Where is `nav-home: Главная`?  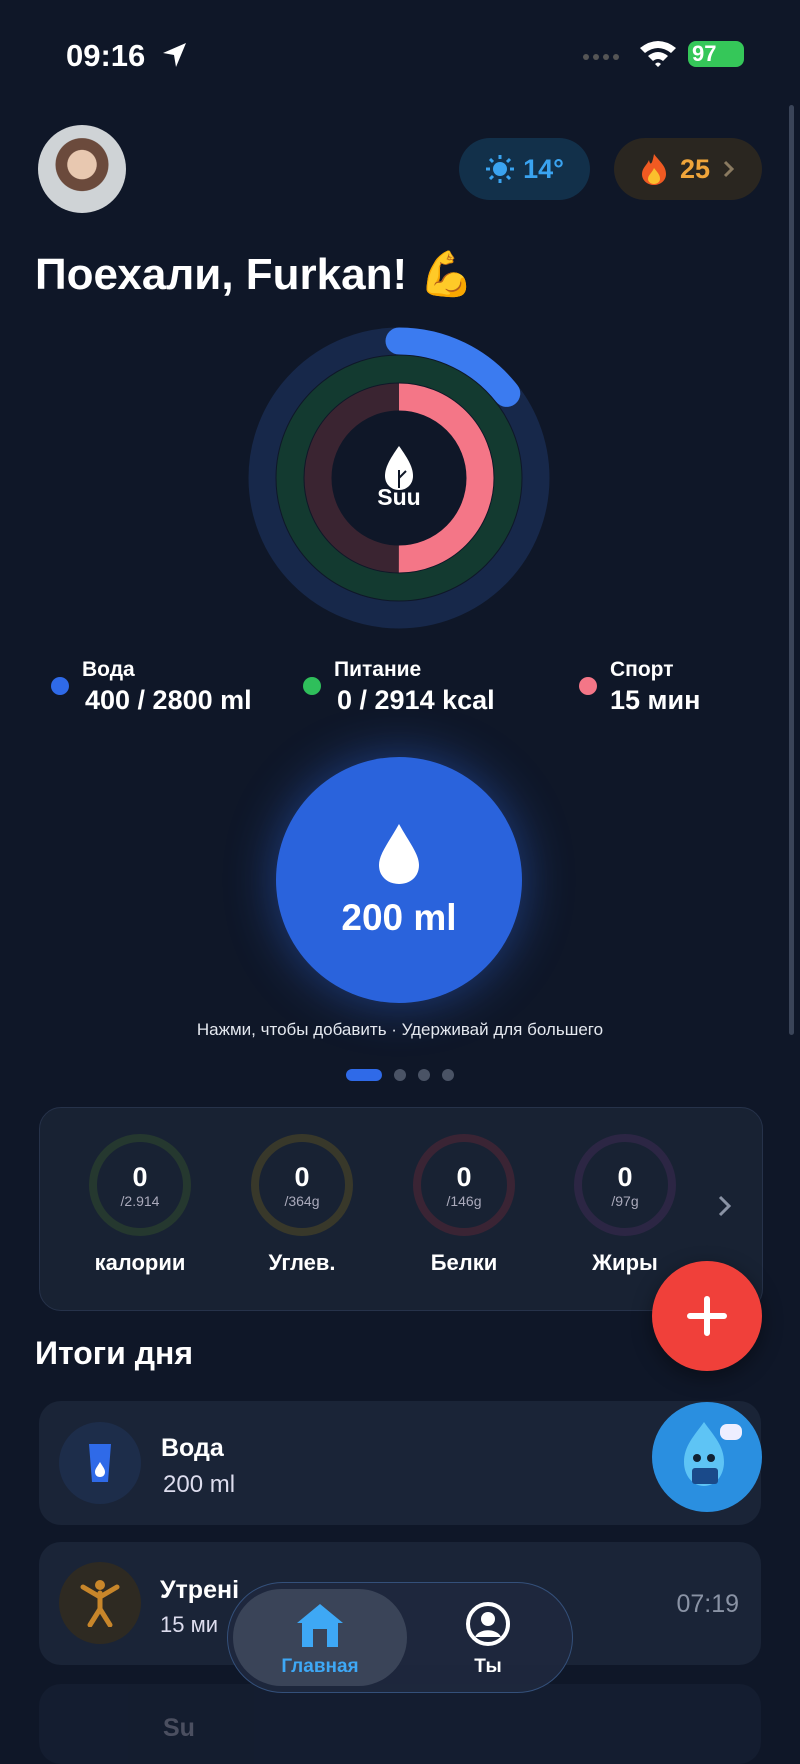 nav-home: Главная is located at coordinates (320, 1637).